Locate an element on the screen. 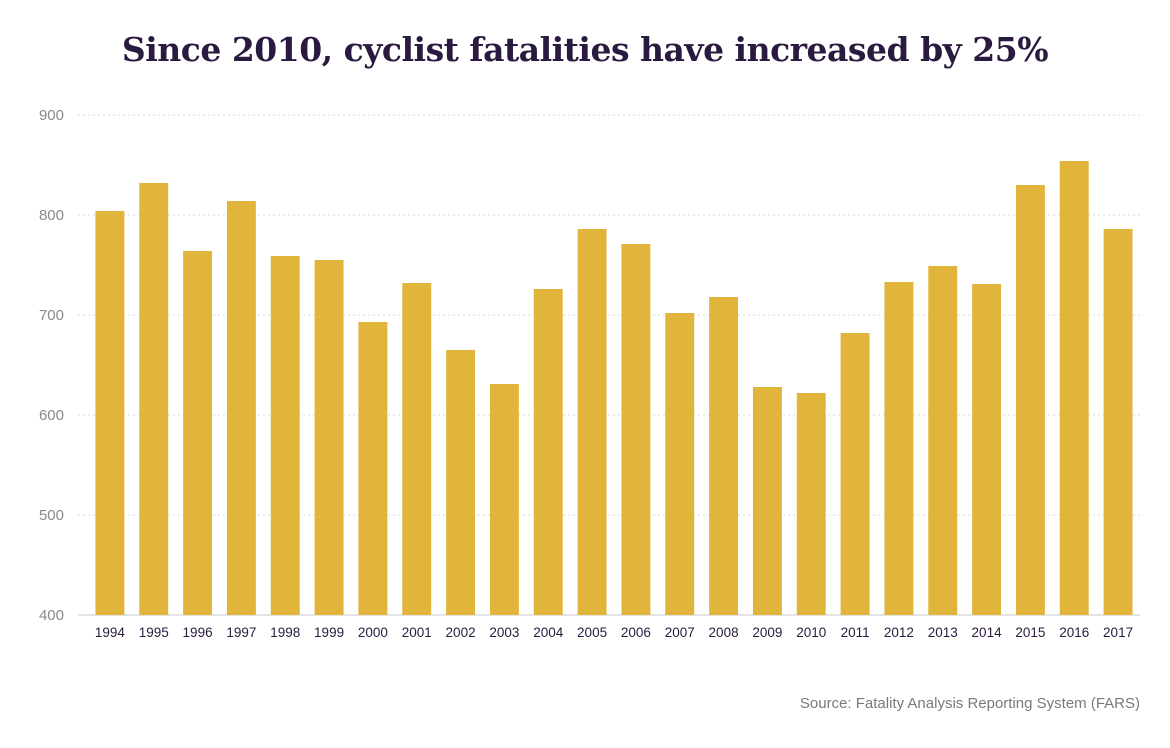  x-tick-label-2017: 2017 is located at coordinates (1118, 632).